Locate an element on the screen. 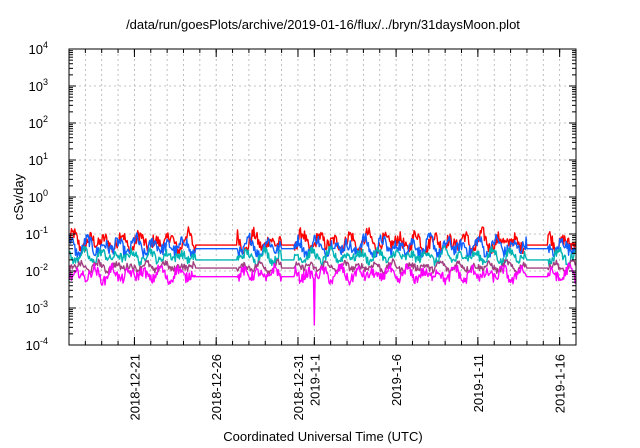  y-tick-label: 10⁻¹ is located at coordinates (37, 233).